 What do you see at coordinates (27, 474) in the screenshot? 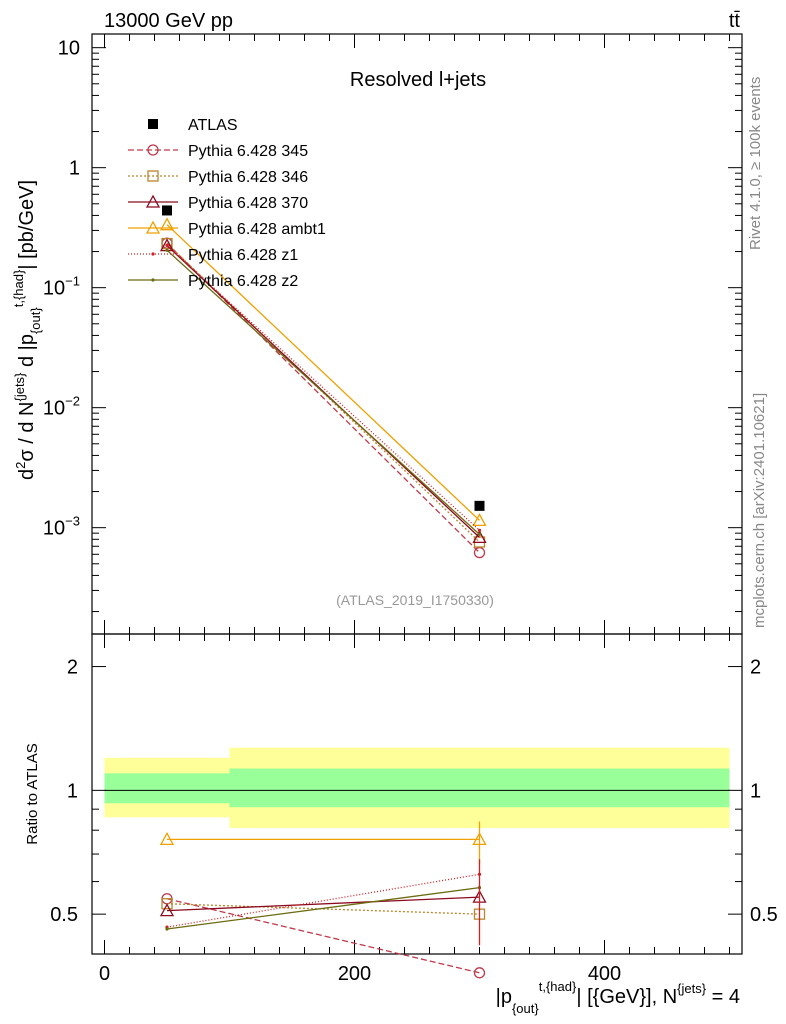
I see `y-label-part-0: d` at bounding box center [27, 474].